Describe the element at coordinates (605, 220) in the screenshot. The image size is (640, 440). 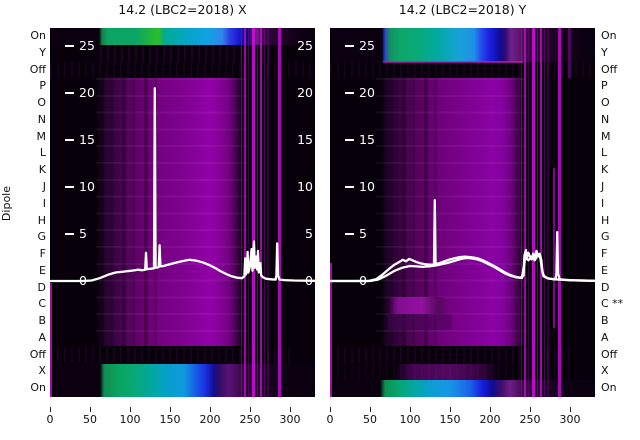
I see `row-label: H` at that location.